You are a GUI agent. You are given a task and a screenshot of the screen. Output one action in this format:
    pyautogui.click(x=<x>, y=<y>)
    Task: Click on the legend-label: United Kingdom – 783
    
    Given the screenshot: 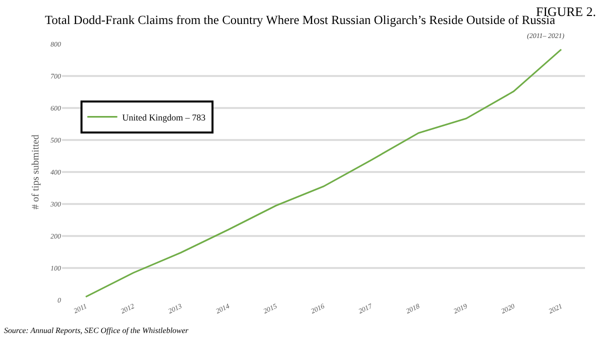 What is the action you would take?
    pyautogui.click(x=164, y=117)
    